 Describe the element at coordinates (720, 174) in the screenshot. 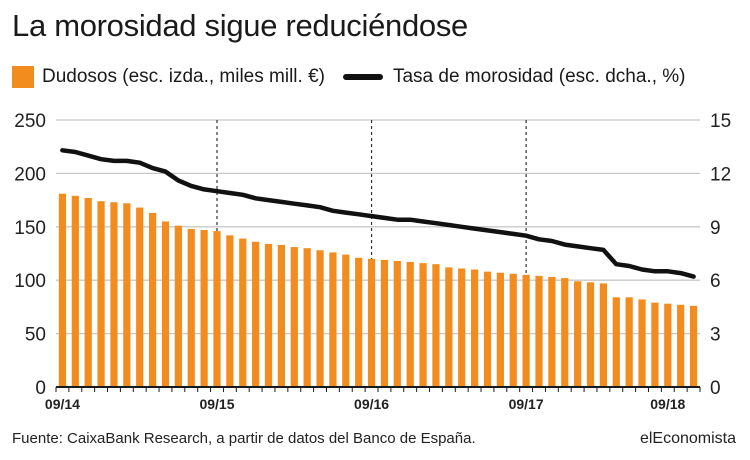

I see `y-right-tick-label: 12` at that location.